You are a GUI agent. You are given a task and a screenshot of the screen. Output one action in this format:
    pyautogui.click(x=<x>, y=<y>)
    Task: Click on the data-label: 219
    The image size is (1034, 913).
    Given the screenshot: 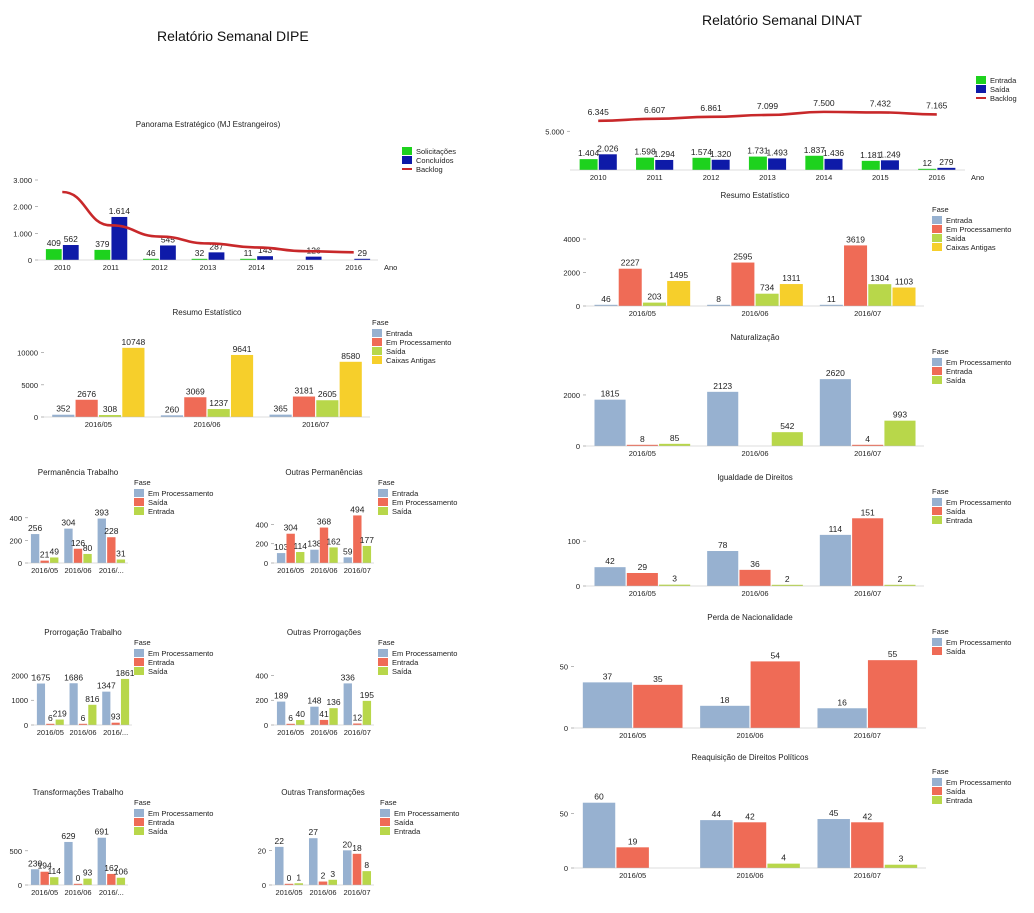 What is the action you would take?
    pyautogui.click(x=60, y=714)
    